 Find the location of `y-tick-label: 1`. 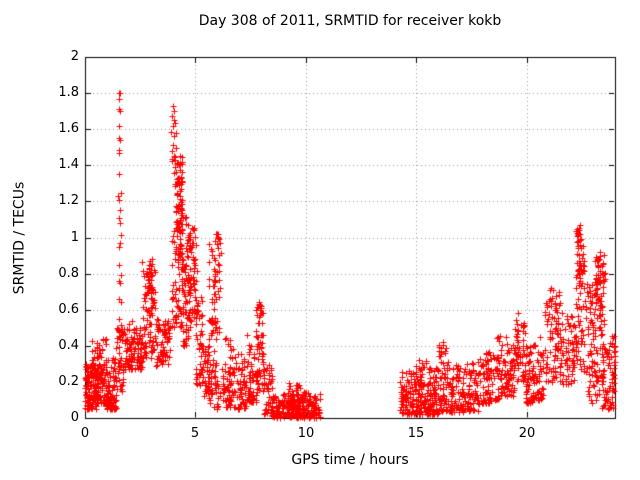

y-tick-label: 1 is located at coordinates (74, 237).